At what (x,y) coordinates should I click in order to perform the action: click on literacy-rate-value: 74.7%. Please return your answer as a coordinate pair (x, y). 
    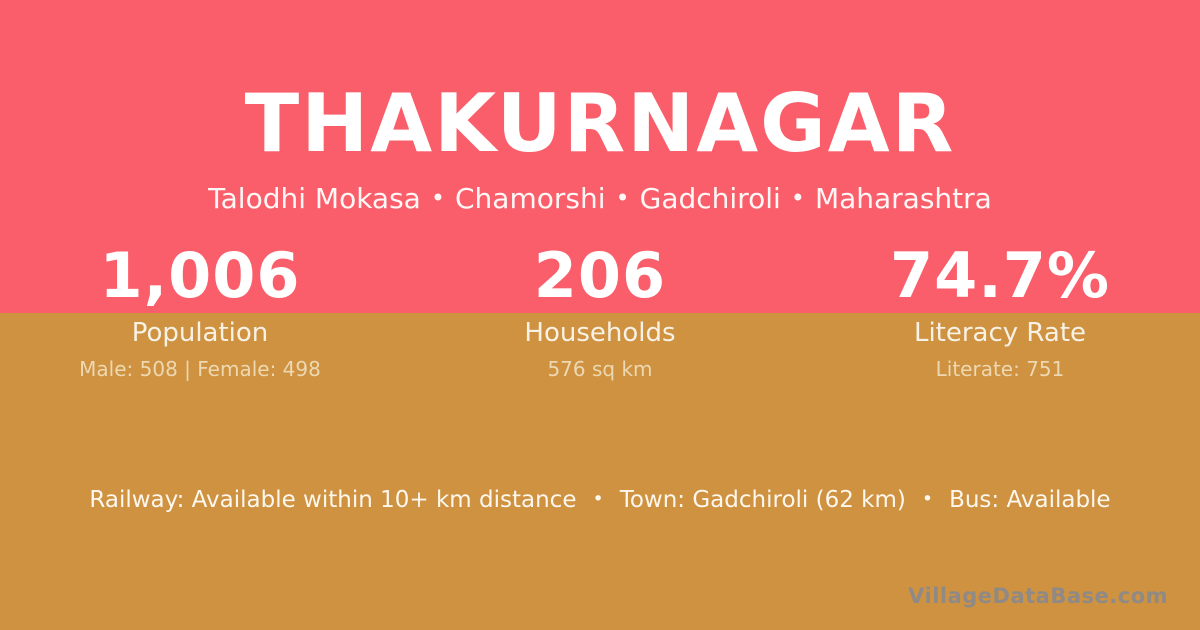
    Looking at the image, I should click on (1000, 275).